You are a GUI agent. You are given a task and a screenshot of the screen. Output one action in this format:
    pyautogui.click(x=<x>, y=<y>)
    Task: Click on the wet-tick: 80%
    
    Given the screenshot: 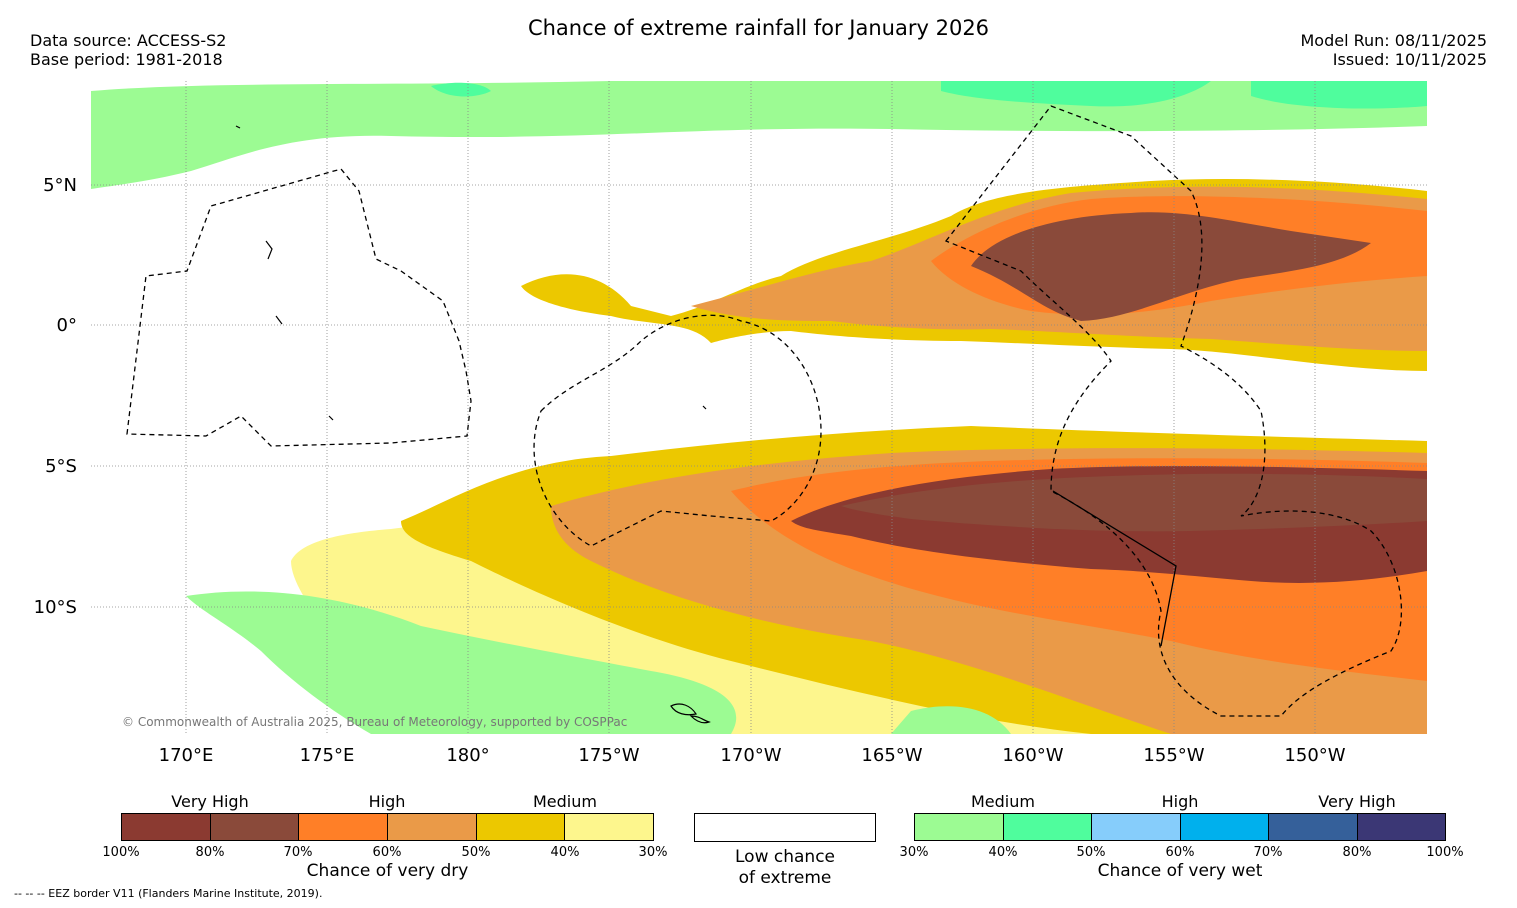 What is the action you would take?
    pyautogui.click(x=1357, y=852)
    